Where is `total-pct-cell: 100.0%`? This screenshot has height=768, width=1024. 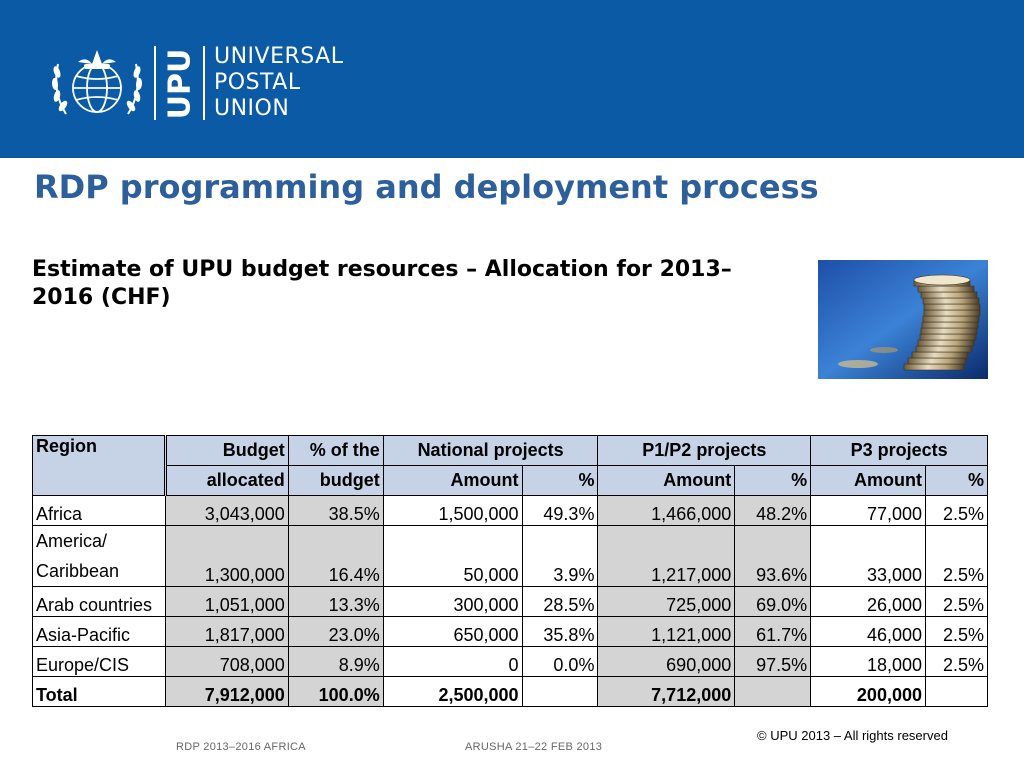 total-pct-cell: 100.0% is located at coordinates (335, 691).